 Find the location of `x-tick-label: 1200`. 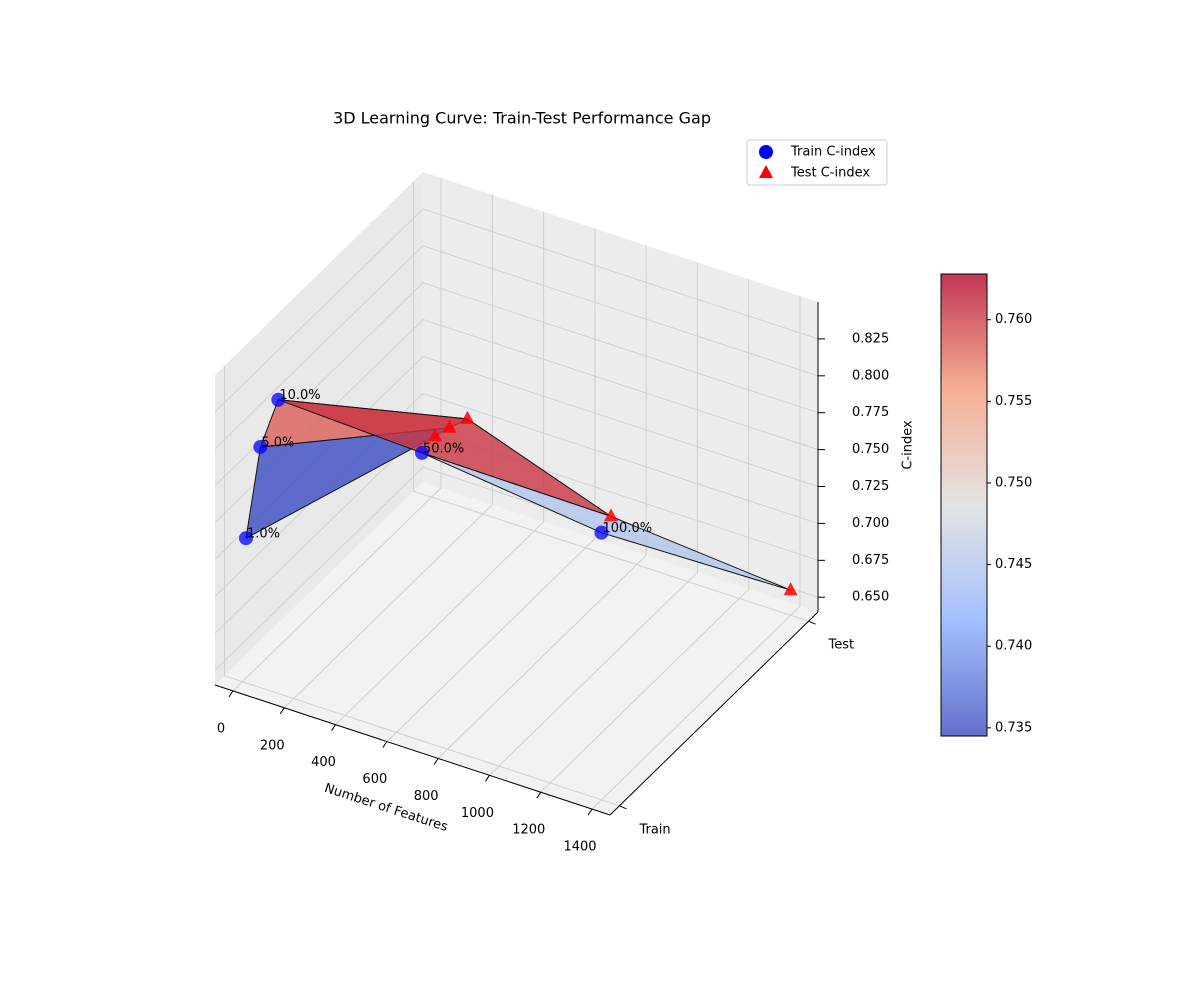

x-tick-label: 1200 is located at coordinates (528, 830).